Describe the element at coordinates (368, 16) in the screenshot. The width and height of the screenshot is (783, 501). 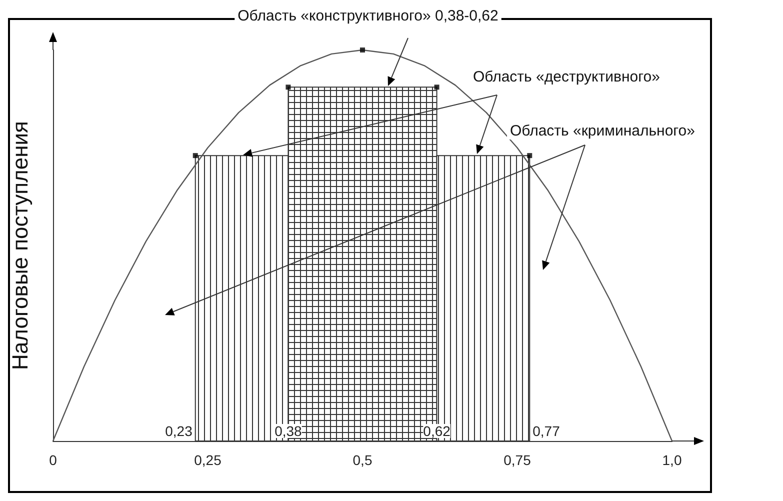
I see `text: Область «конструктивного» 0,38-0,62` at that location.